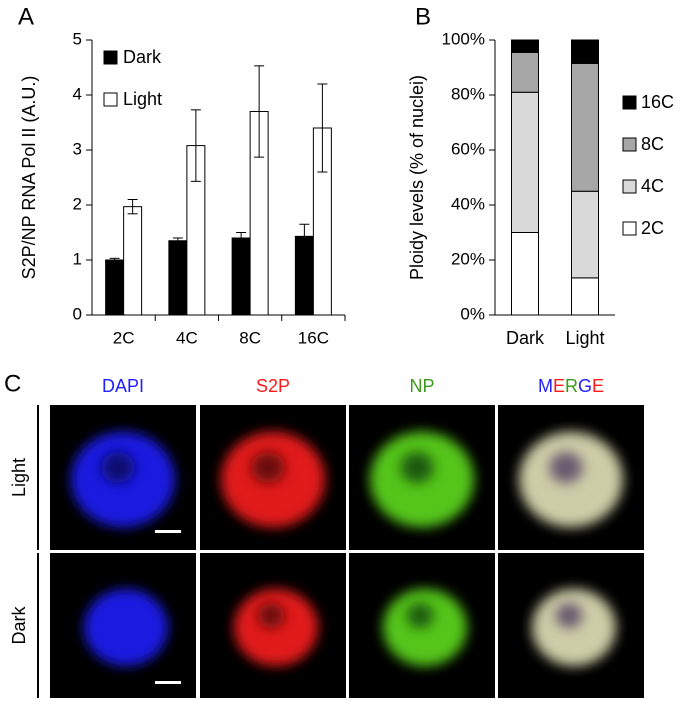 The height and width of the screenshot is (711, 680). I want to click on header-letter: NP, so click(421, 386).